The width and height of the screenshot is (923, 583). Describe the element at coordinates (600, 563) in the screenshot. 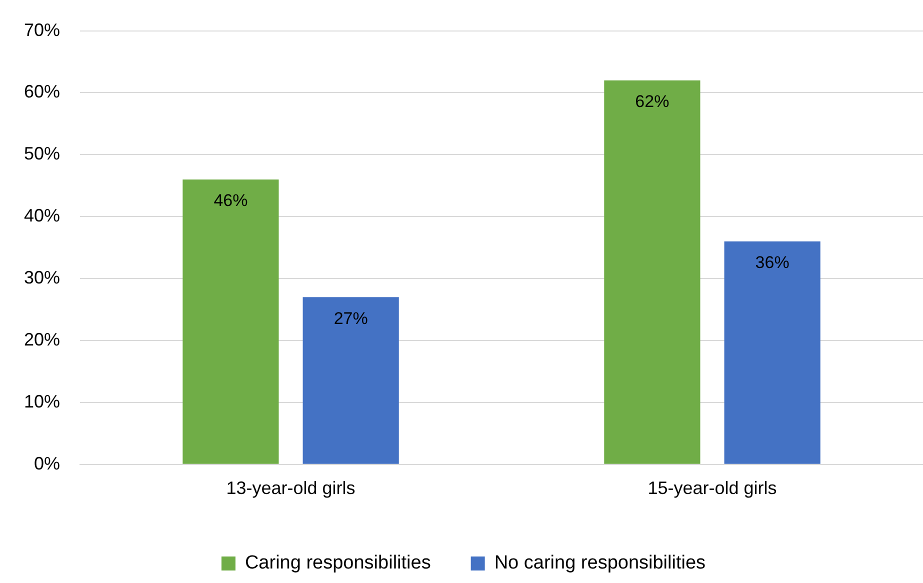

I see `legend-label: No caring responsibilities` at that location.